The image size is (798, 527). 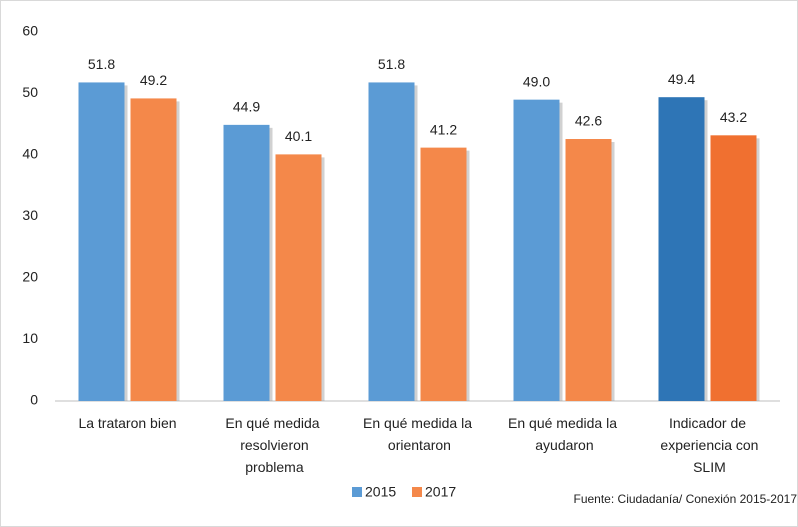 I want to click on data-label: 42.6, so click(x=588, y=121).